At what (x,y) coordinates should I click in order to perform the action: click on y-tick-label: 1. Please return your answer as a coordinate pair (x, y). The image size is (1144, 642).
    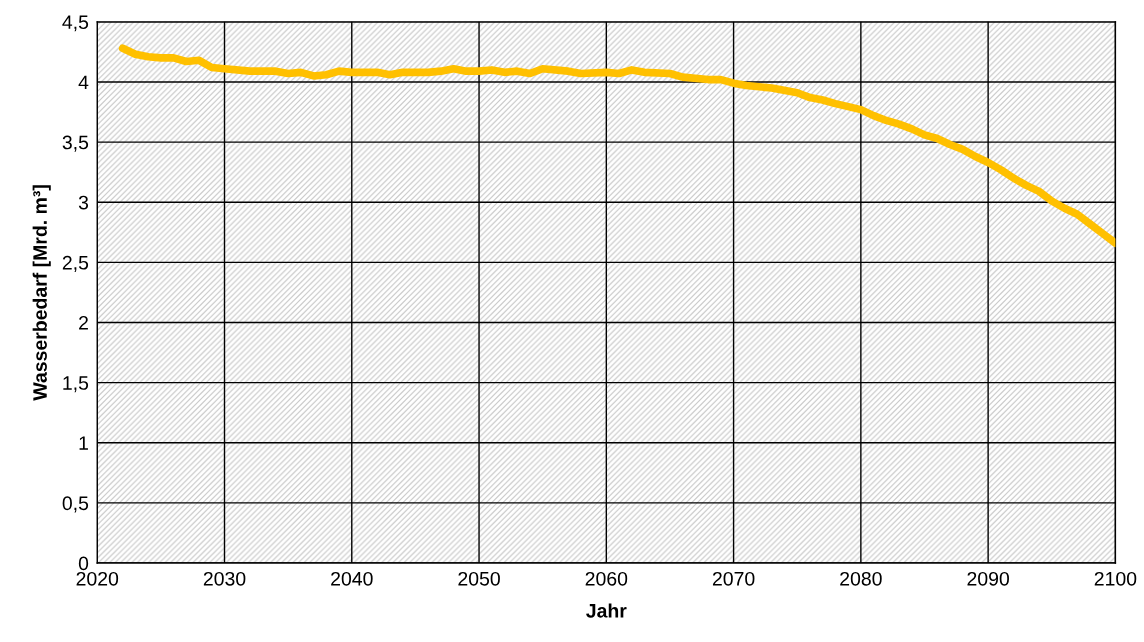
    Looking at the image, I should click on (83, 443).